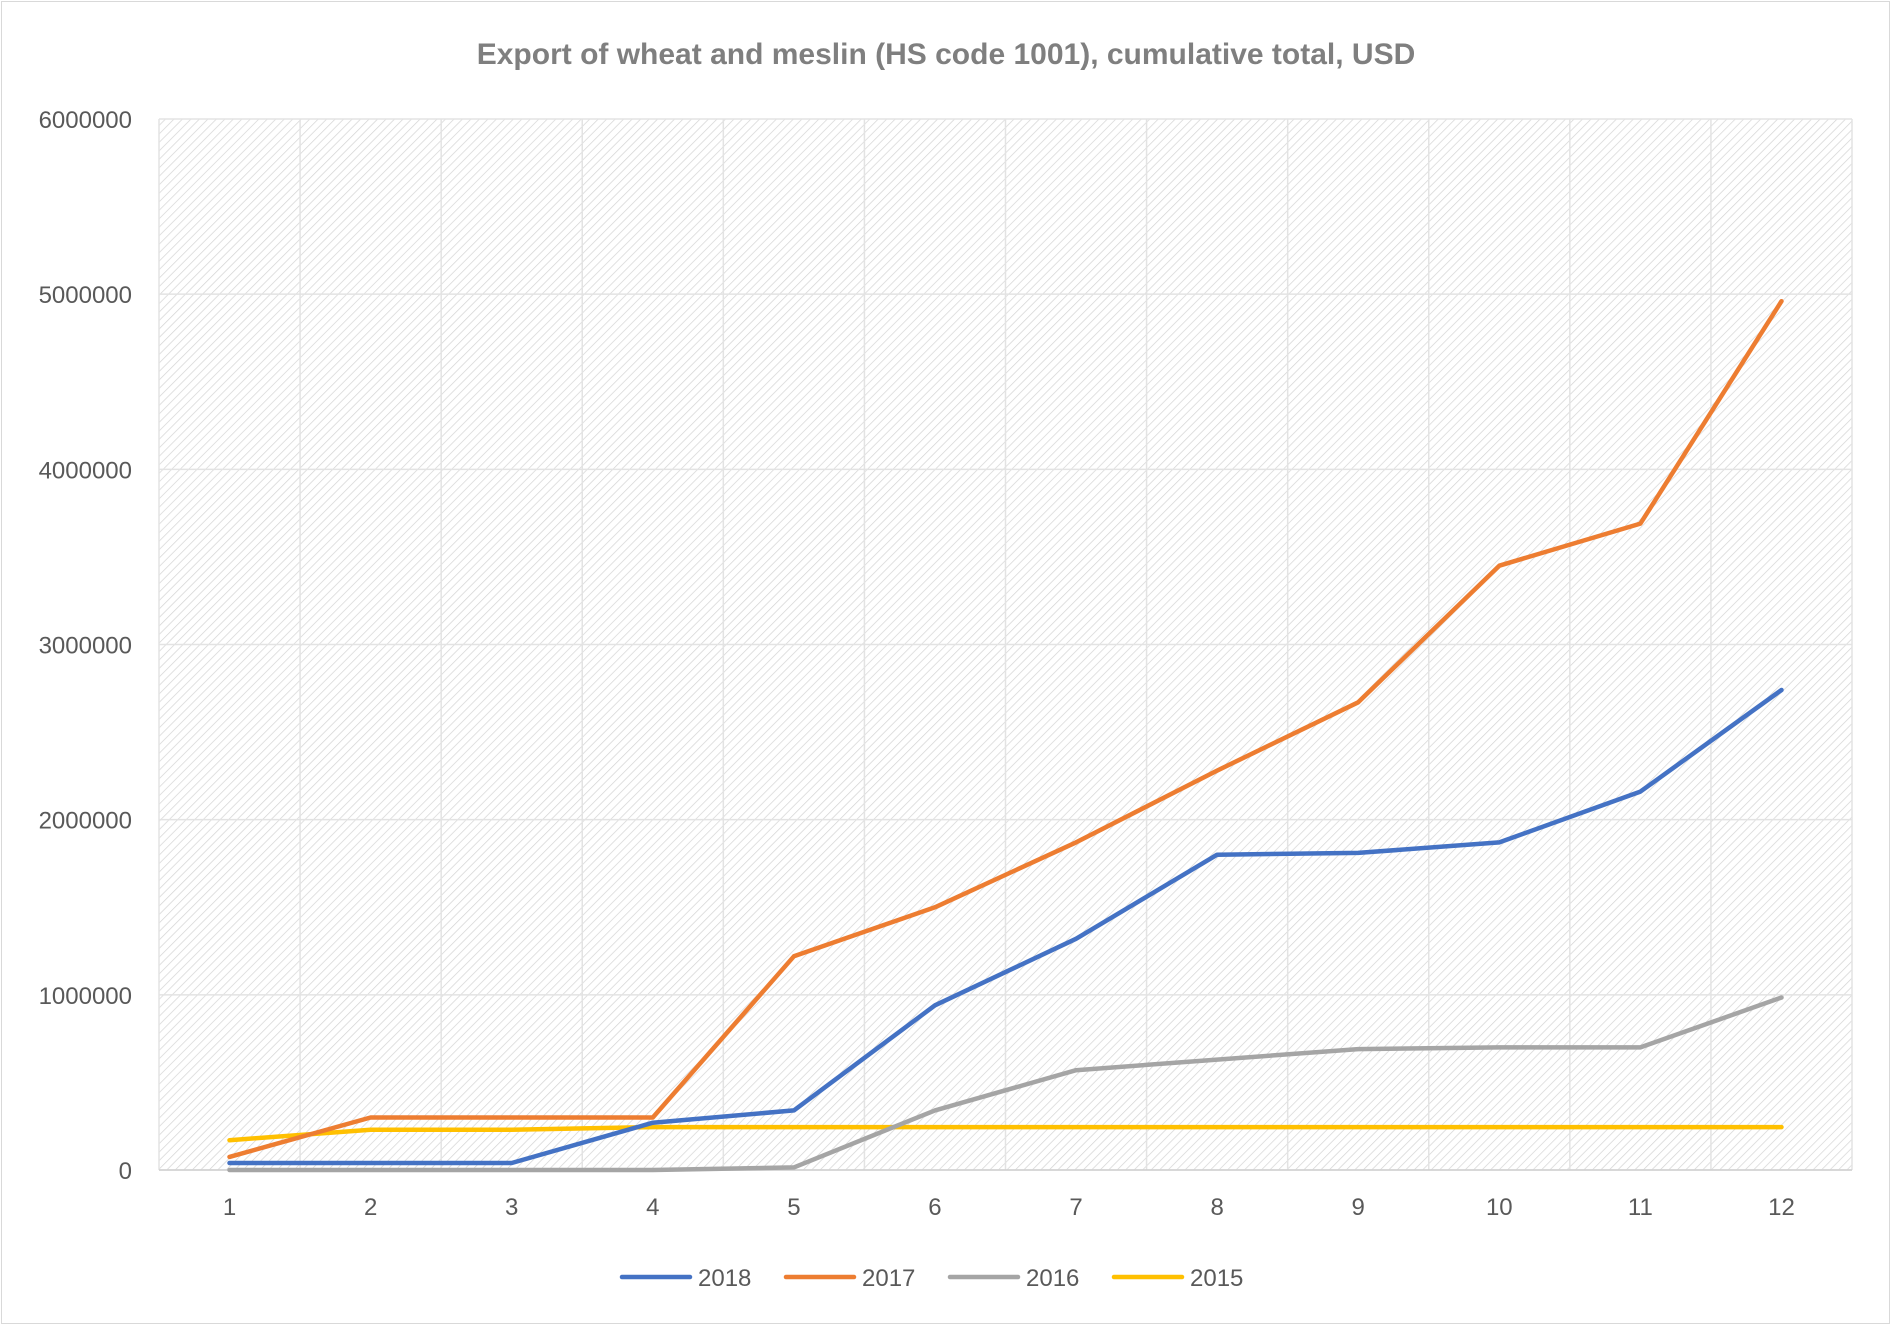 Image resolution: width=1893 pixels, height=1330 pixels. Describe the element at coordinates (724, 1278) in the screenshot. I see `legend-label: 2018` at that location.